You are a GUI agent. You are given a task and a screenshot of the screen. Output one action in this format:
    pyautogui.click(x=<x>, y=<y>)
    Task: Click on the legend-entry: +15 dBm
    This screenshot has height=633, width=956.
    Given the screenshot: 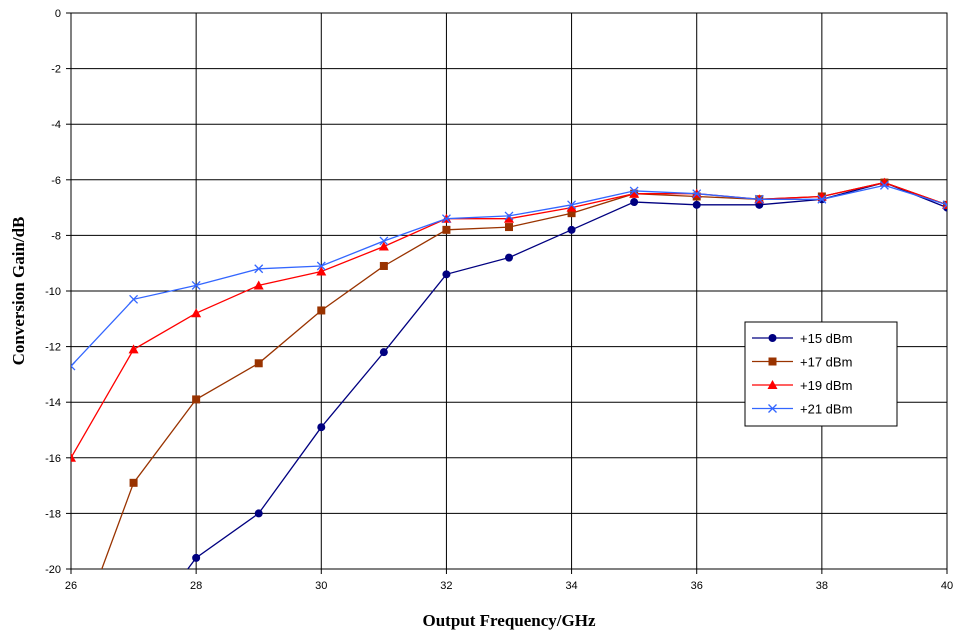 What is the action you would take?
    pyautogui.click(x=802, y=338)
    